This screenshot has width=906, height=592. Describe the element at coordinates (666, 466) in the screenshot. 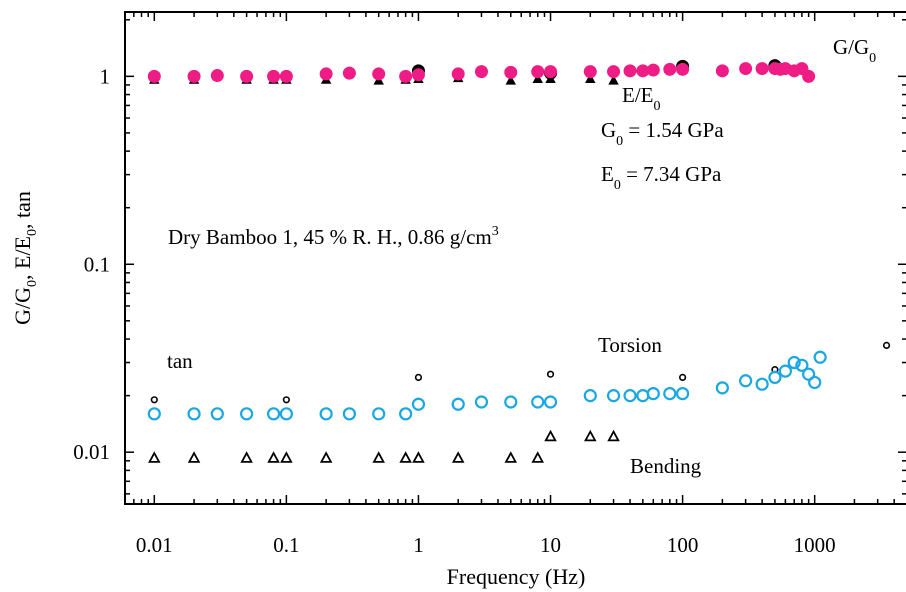

I see `annotation-bending: Bending` at that location.